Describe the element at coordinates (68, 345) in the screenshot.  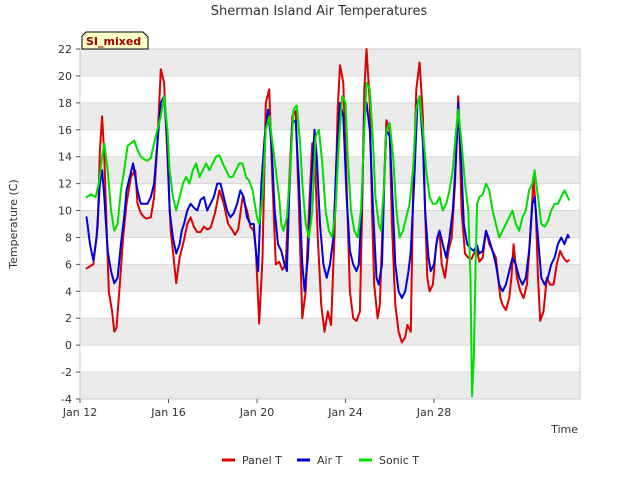
I see `y-tick-label: 0` at that location.